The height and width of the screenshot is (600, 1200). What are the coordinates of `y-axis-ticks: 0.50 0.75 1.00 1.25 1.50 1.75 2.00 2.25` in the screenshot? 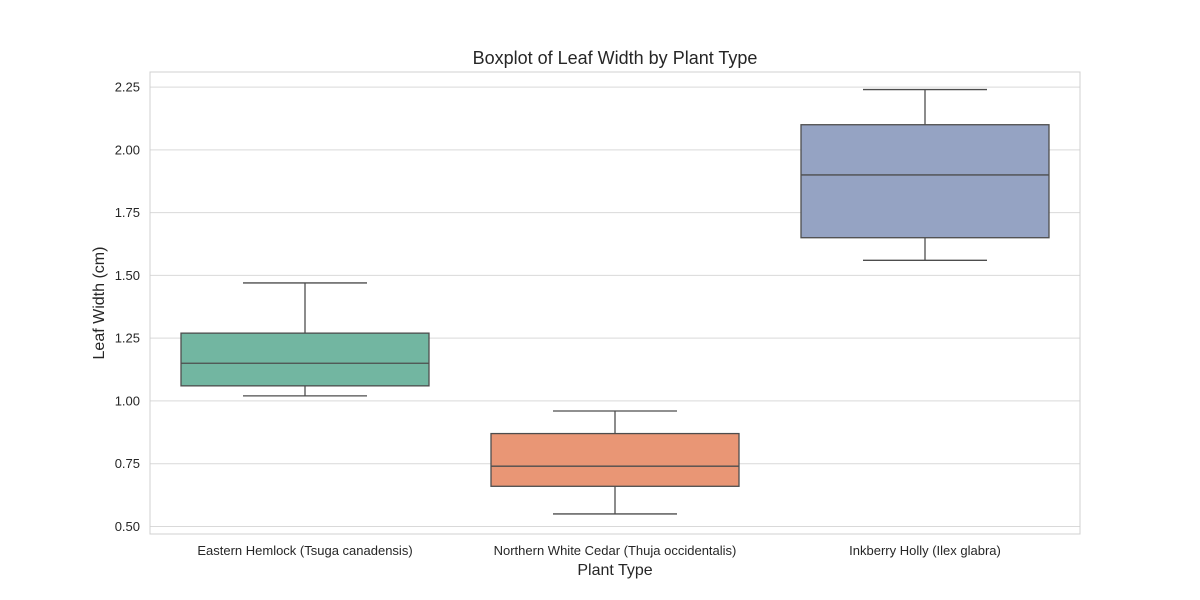 It's located at (127, 307).